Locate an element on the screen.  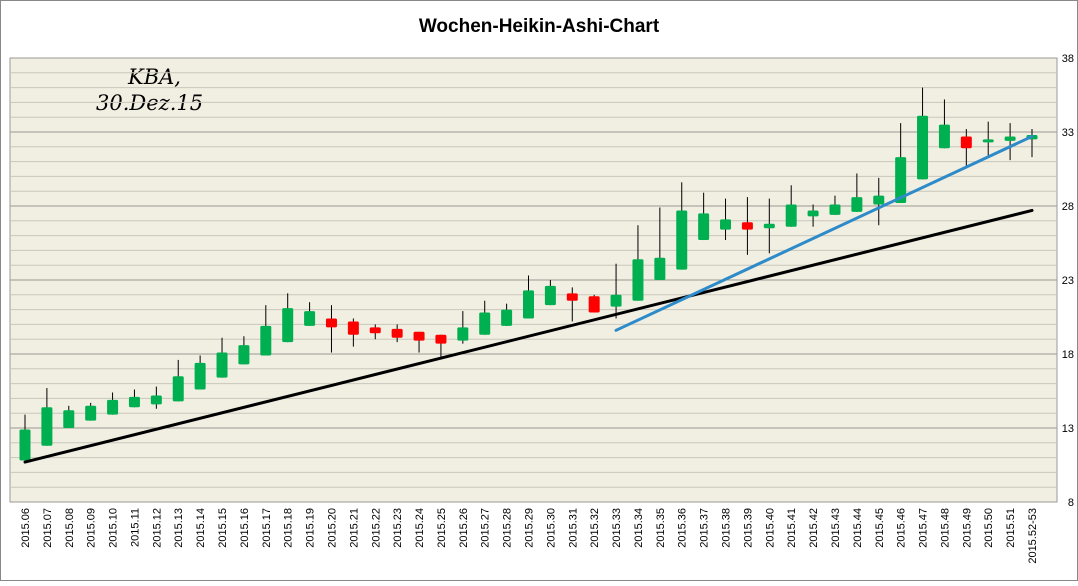
trendline is located at coordinates (824, 233).